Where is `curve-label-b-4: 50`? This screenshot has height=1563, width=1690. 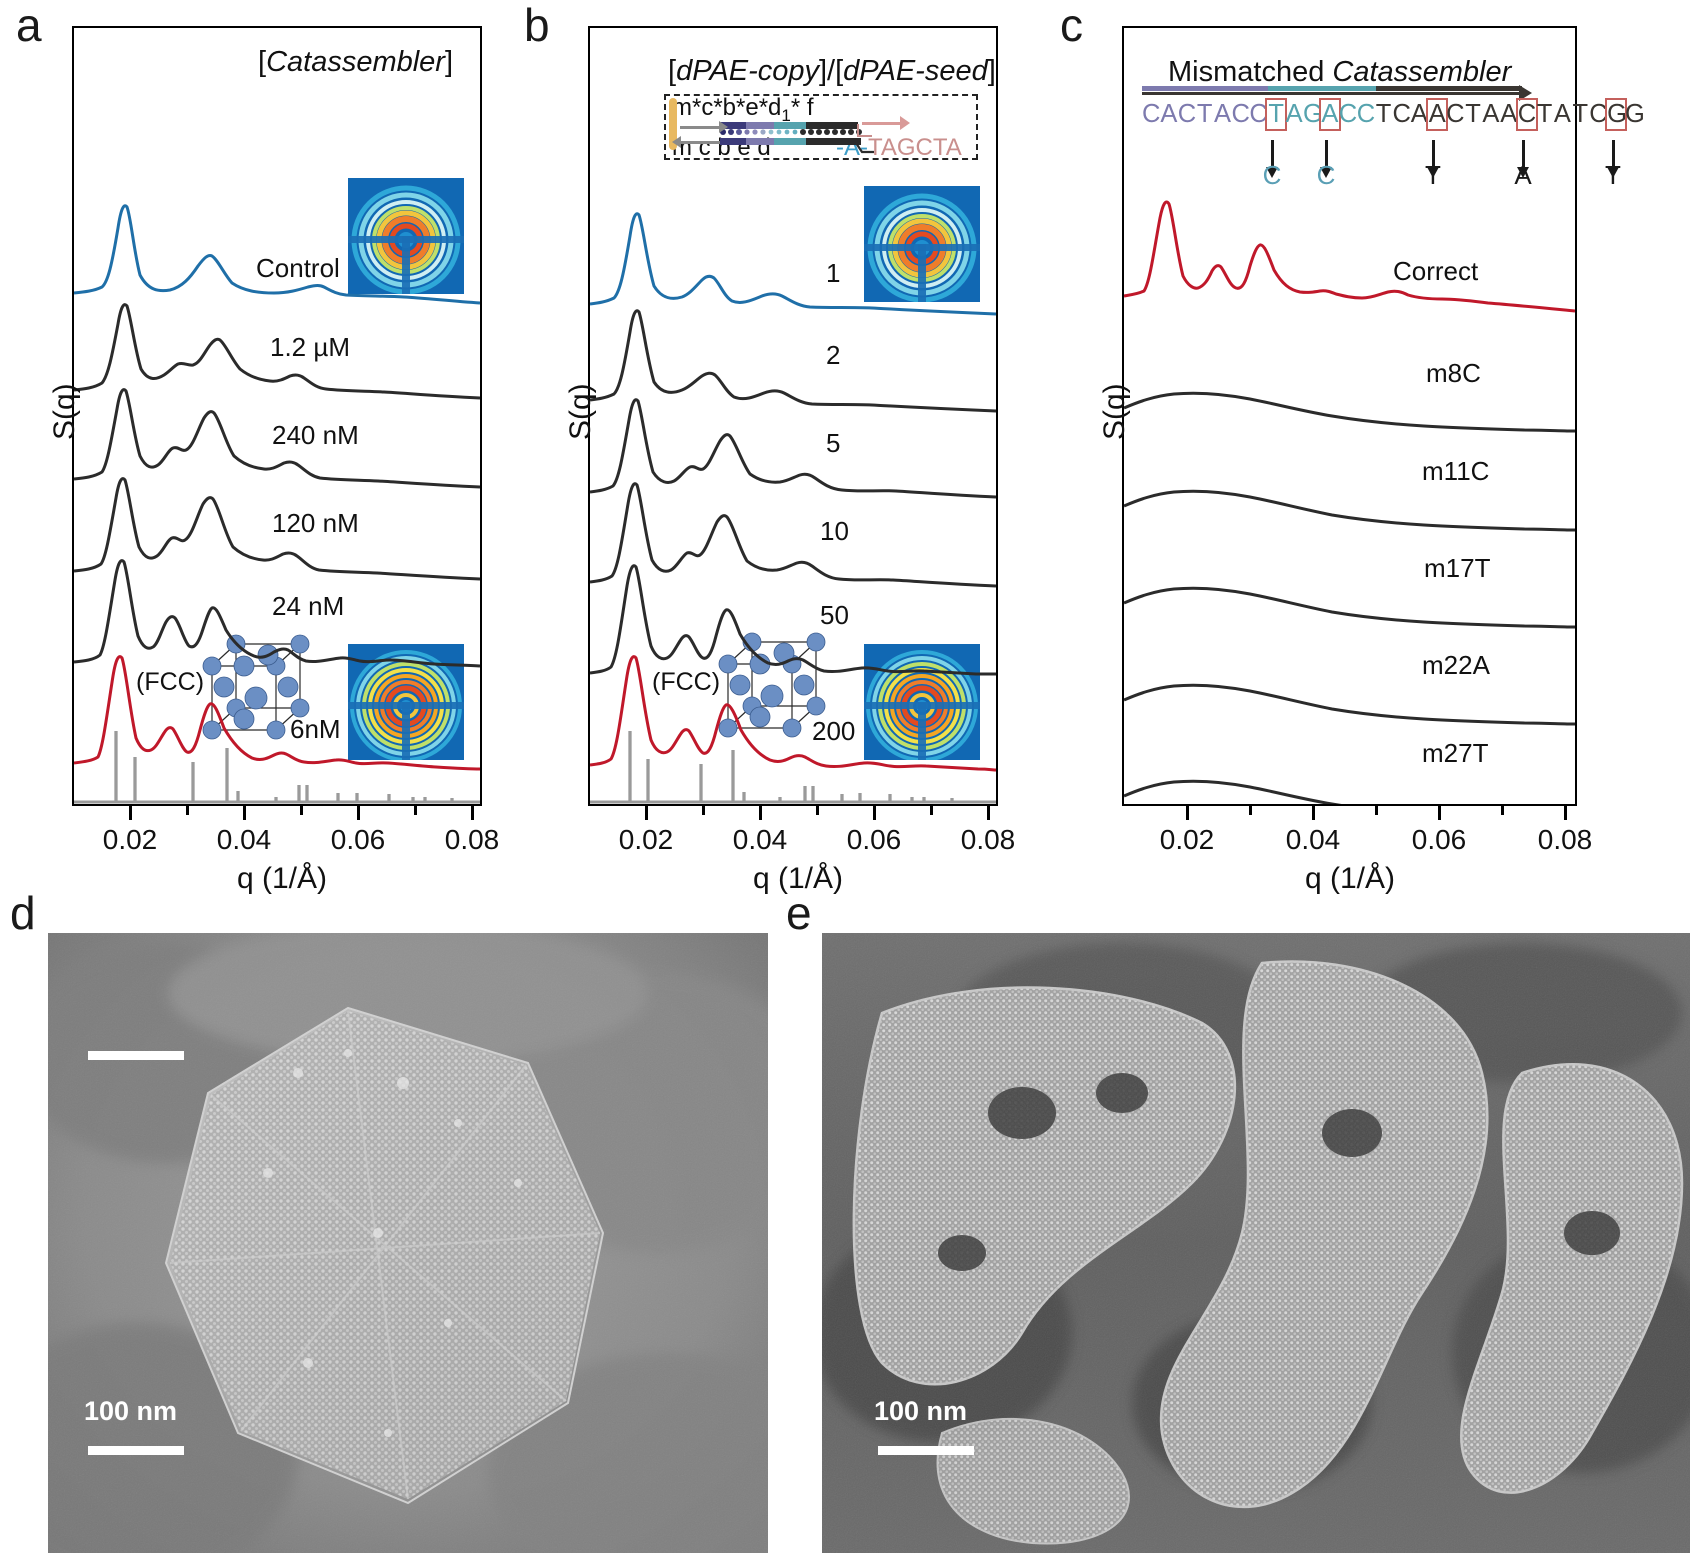
curve-label-b-4: 50 is located at coordinates (834, 615).